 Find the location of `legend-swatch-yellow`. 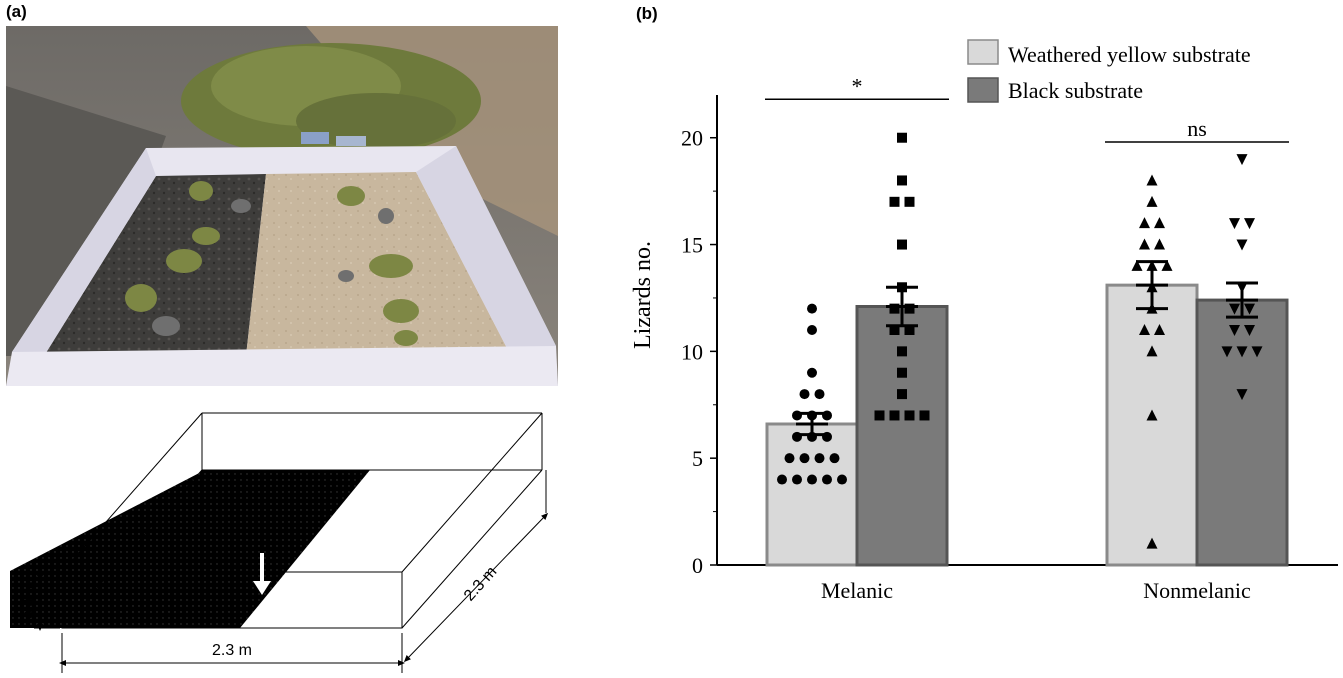

legend-swatch-yellow is located at coordinates (983, 52).